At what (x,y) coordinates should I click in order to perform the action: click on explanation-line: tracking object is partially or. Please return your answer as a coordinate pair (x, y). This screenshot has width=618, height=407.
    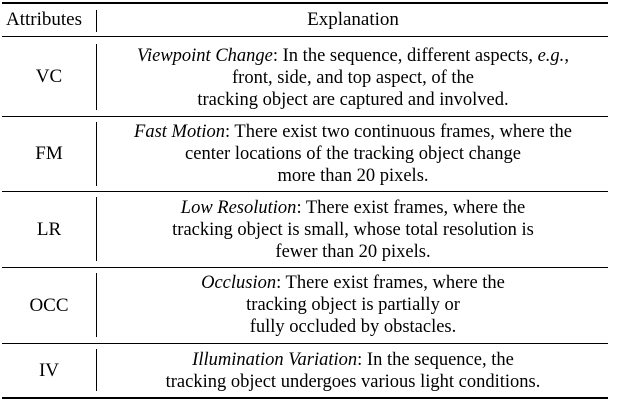
    Looking at the image, I should click on (353, 305).